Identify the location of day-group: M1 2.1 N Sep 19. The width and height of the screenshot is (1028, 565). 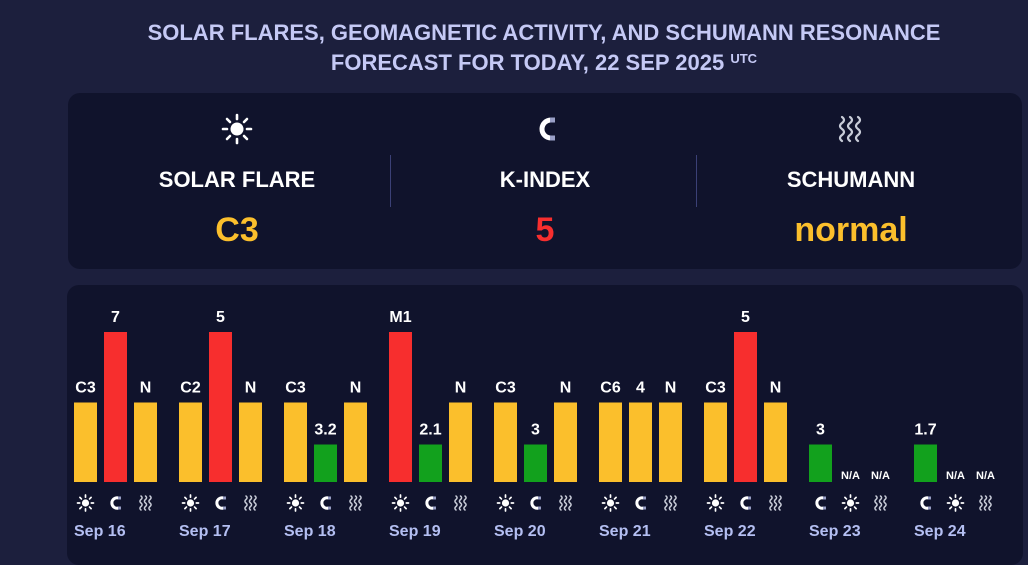
(430, 424).